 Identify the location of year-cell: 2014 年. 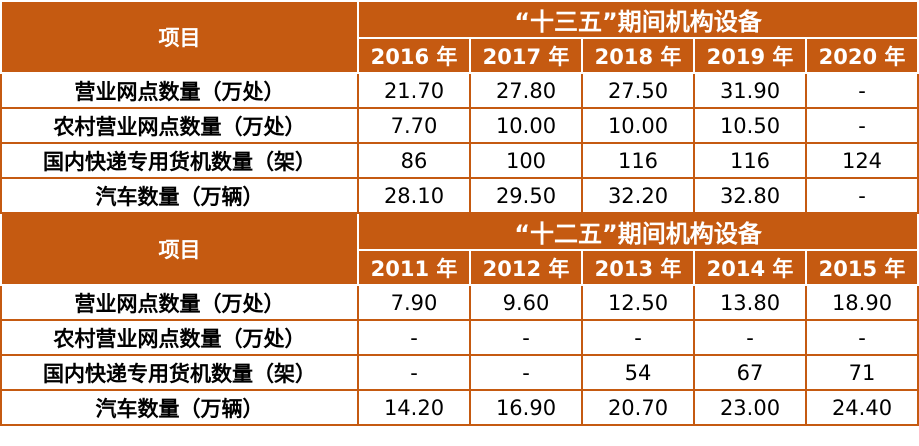
(750, 267).